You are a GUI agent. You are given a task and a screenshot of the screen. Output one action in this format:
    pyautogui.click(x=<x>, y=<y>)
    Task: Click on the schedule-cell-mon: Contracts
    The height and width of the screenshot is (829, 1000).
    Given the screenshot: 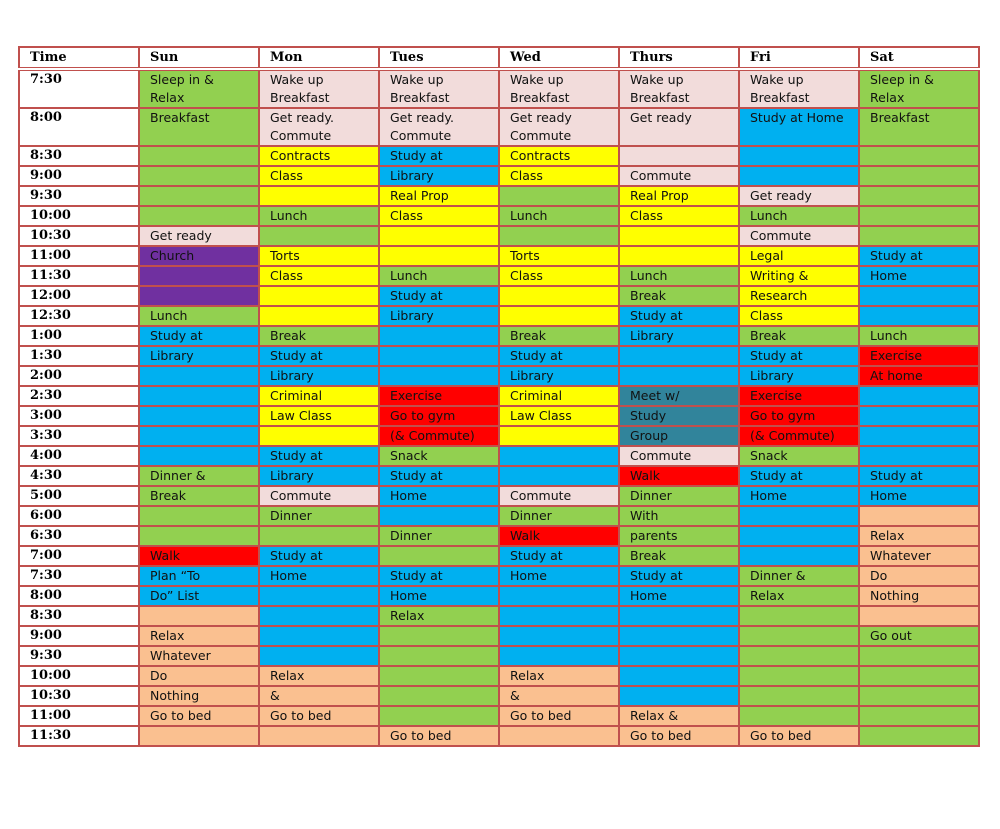 What is the action you would take?
    pyautogui.click(x=319, y=156)
    